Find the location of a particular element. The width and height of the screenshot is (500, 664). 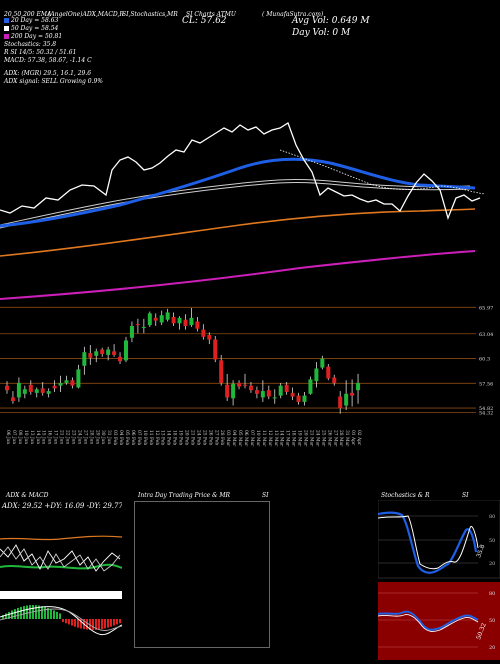

macd-line is located at coordinates (61, 621).